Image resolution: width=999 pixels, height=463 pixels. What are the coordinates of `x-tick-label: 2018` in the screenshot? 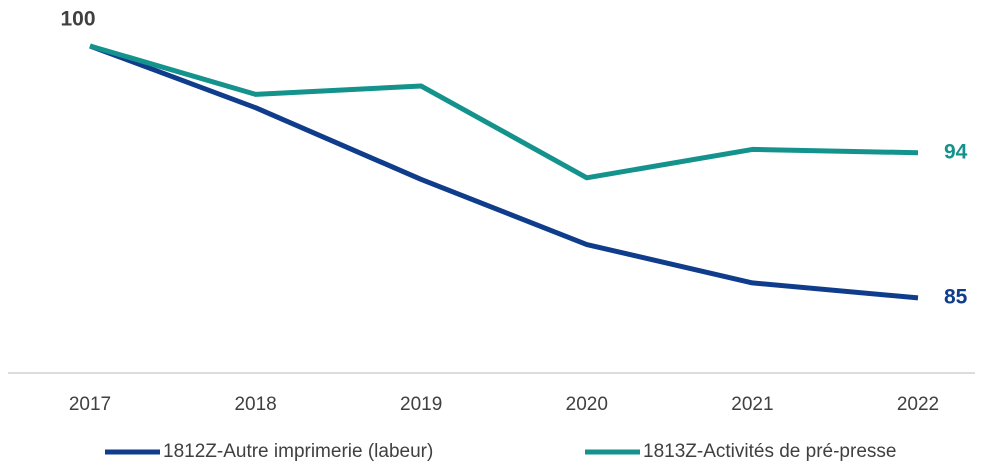 It's located at (255, 404).